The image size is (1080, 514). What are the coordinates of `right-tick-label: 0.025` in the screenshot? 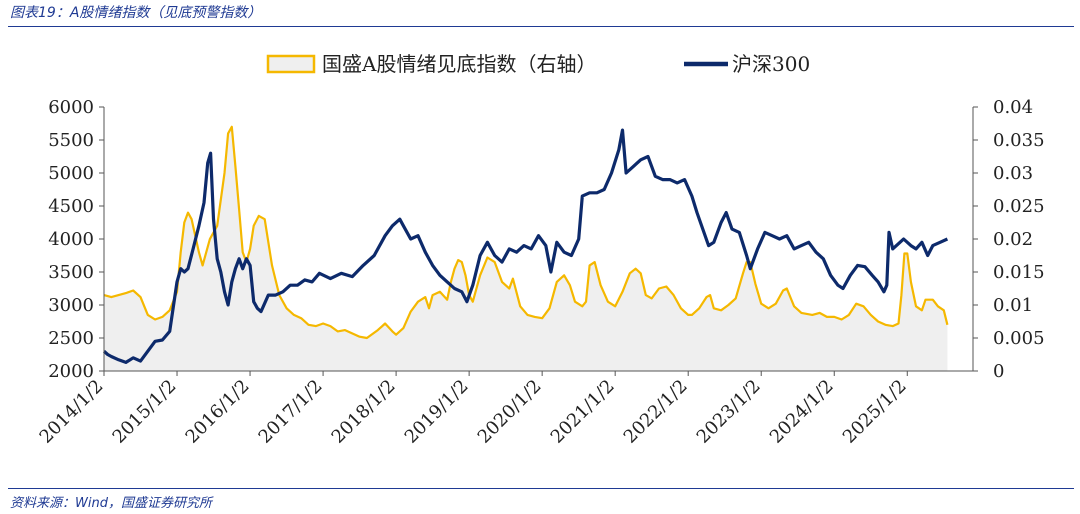 It's located at (1019, 206).